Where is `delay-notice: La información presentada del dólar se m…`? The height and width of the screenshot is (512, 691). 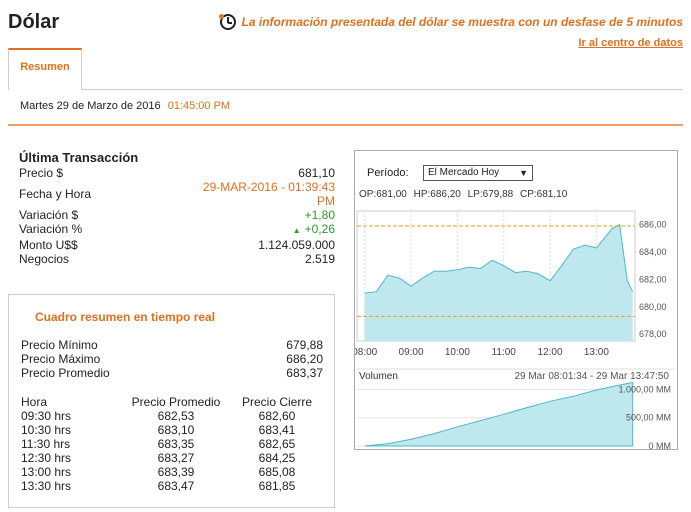
delay-notice: La información presentada del dólar se m… is located at coordinates (450, 22).